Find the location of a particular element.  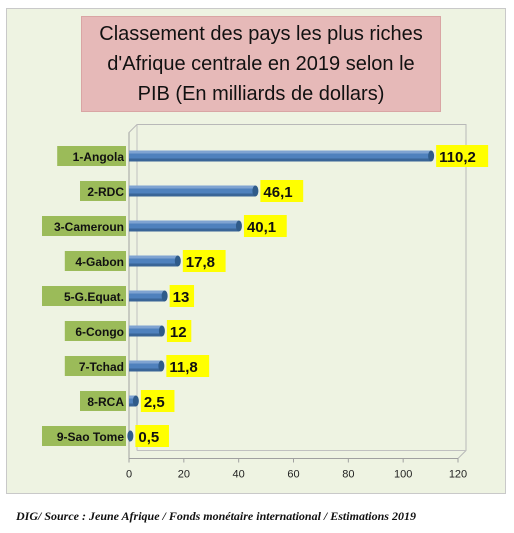

category-label: 1-Angola is located at coordinates (92, 156).